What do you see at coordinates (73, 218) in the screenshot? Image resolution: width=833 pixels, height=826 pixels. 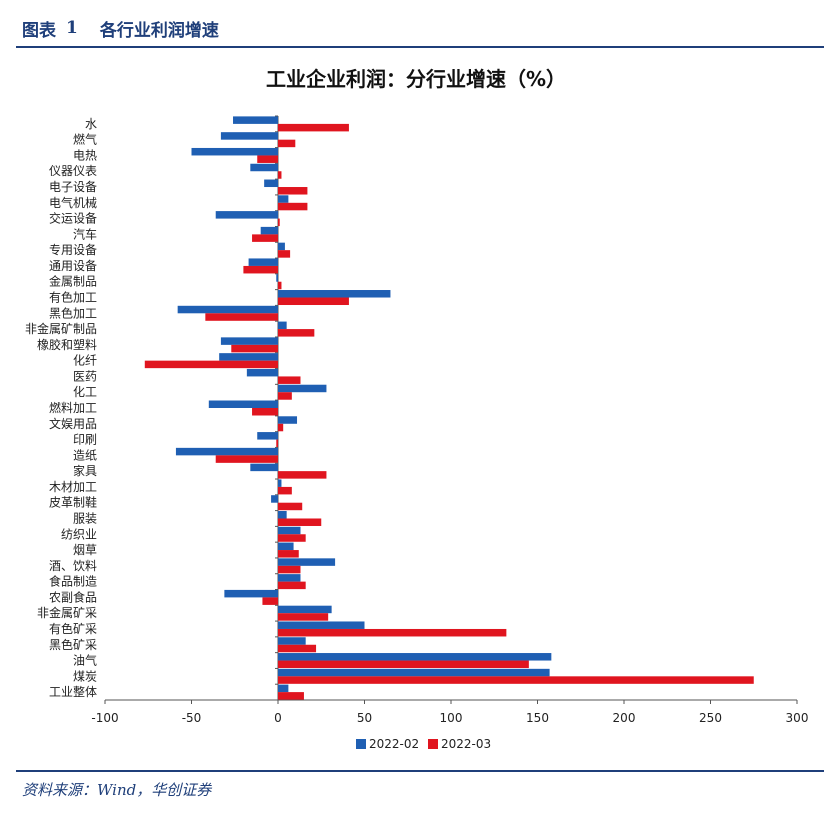 I see `category-label: 交运设备` at bounding box center [73, 218].